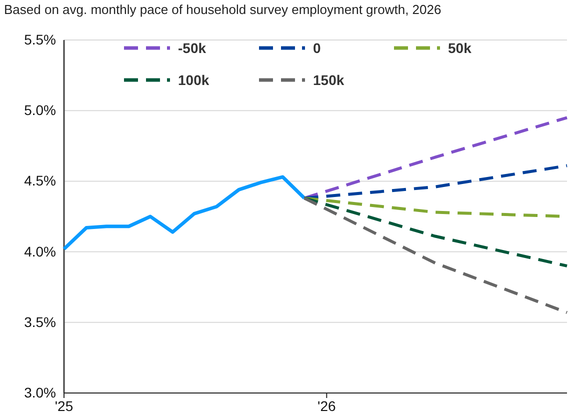 This screenshot has height=419, width=569. Describe the element at coordinates (40, 322) in the screenshot. I see `y-tick-label: 3.5%` at that location.